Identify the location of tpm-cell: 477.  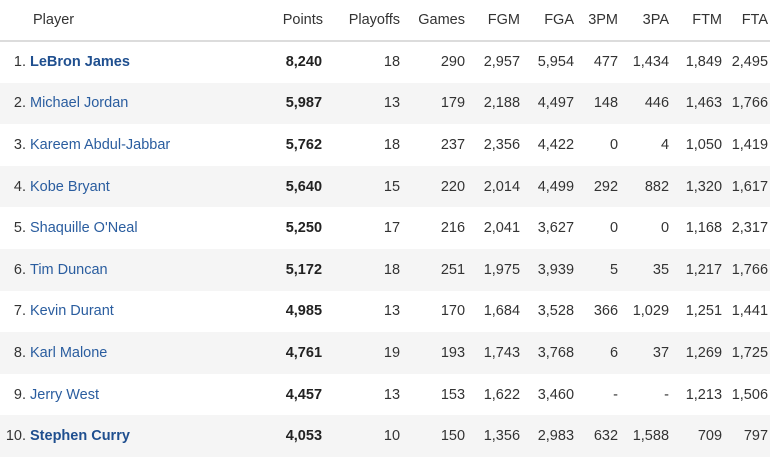
(606, 62).